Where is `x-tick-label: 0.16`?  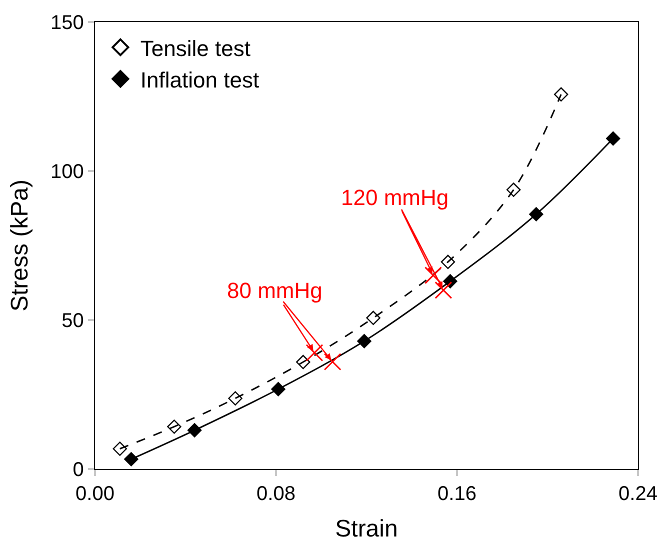 x-tick-label: 0.16 is located at coordinates (457, 494).